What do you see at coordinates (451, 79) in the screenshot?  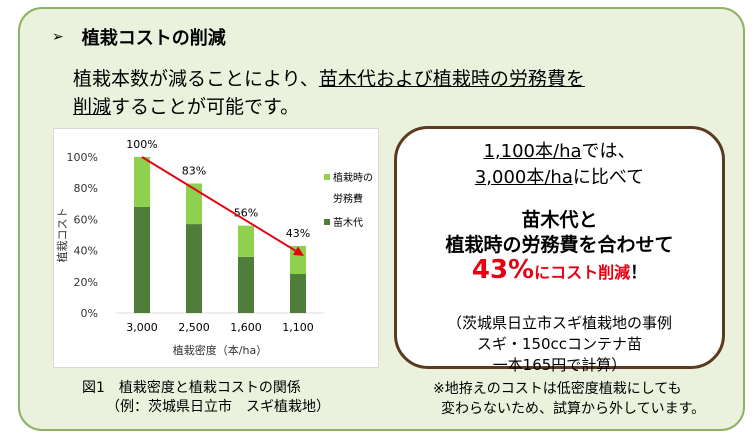 I see `intro-line-1-underlined: 苗木代および植栽時の労務費を` at bounding box center [451, 79].